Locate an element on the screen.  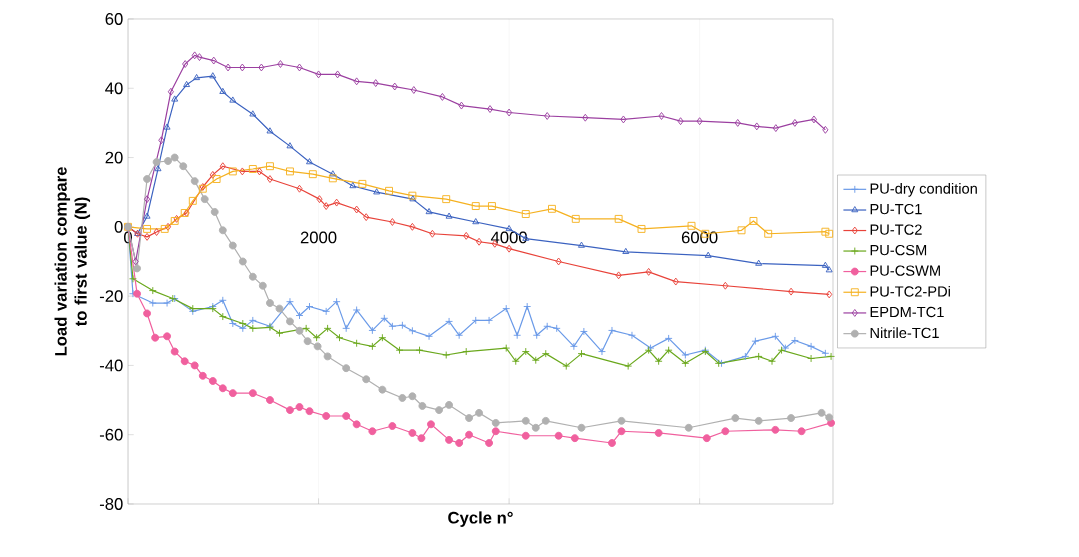
legend-label: PU-CSM is located at coordinates (898, 250).